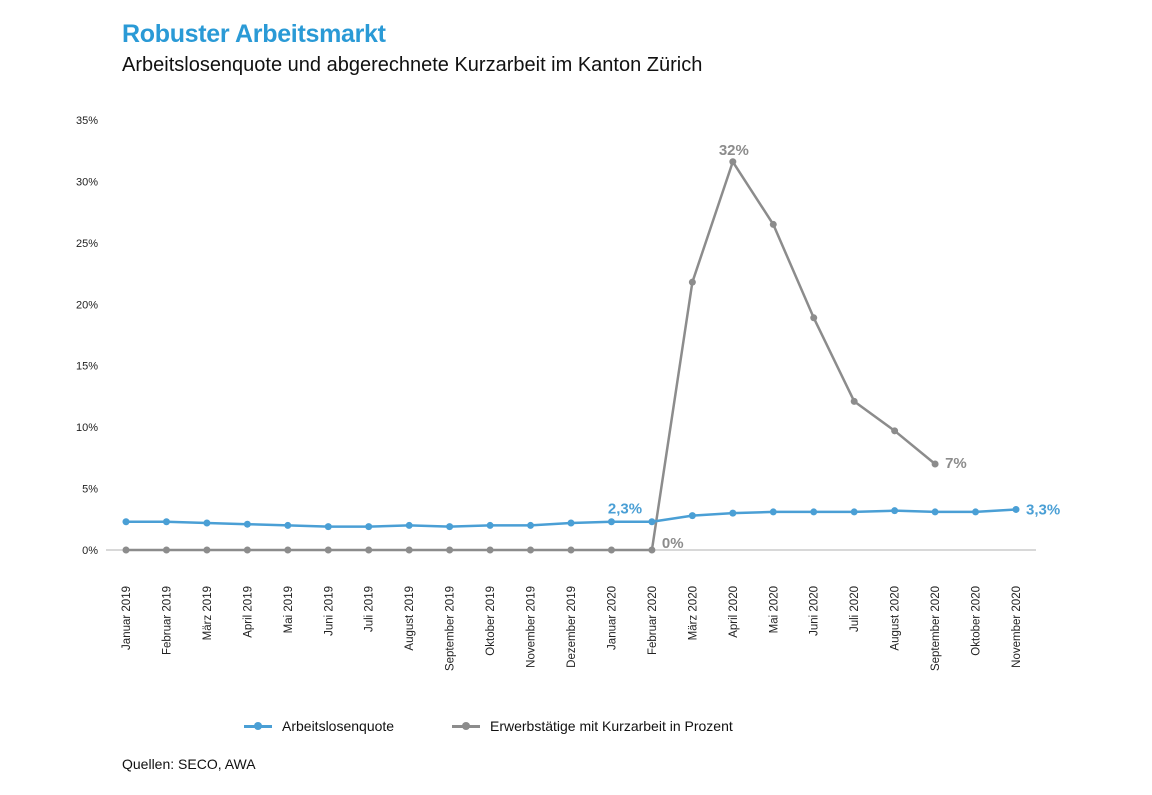 The height and width of the screenshot is (795, 1152). What do you see at coordinates (87, 305) in the screenshot?
I see `y-tick-label: 20%` at bounding box center [87, 305].